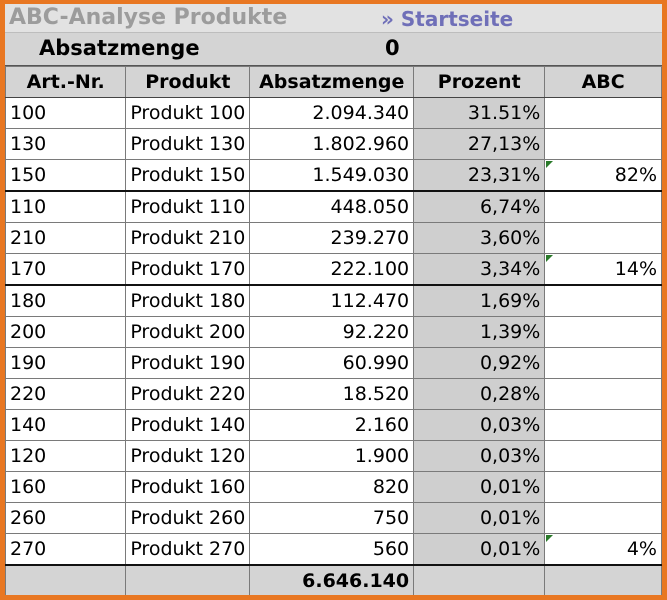  What do you see at coordinates (603, 82) in the screenshot?
I see `col-header-abc: ABC` at bounding box center [603, 82].